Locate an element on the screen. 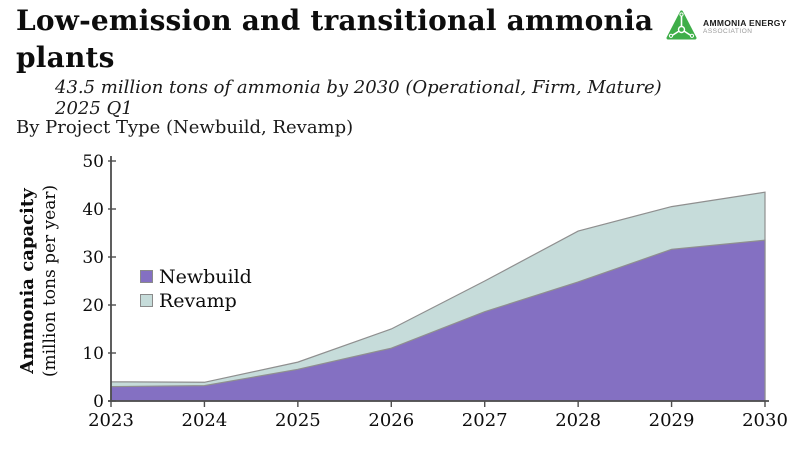  chart-legend: Newbuild Revamp is located at coordinates (196, 288).